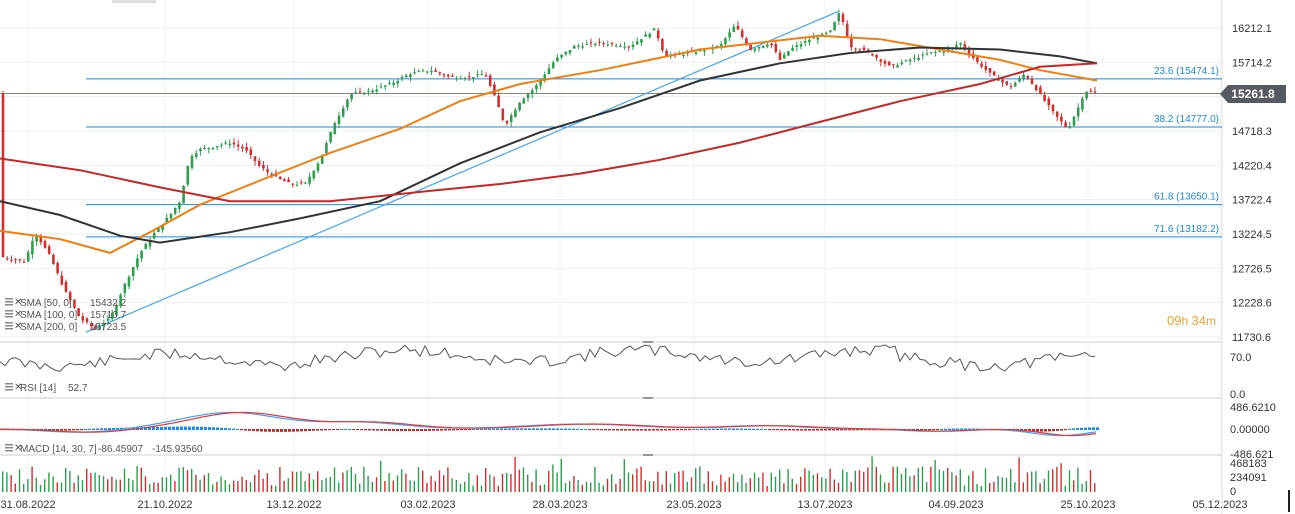  What do you see at coordinates (293, 505) in the screenshot?
I see `date-tick: 13.12.2022` at bounding box center [293, 505].